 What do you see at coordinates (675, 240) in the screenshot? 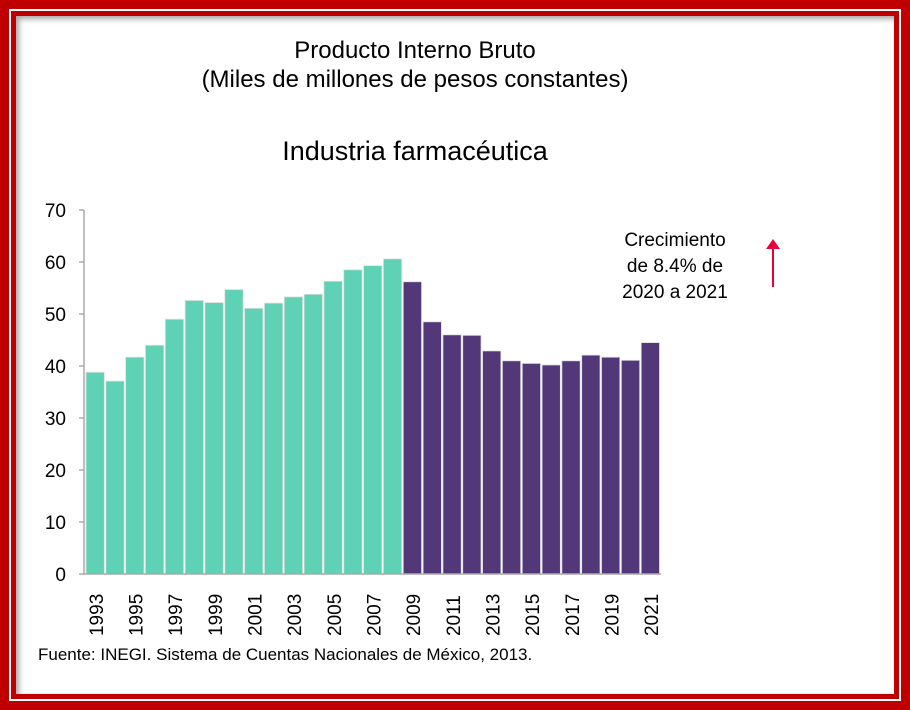
I see `annotation-line-1: Crecimiento` at bounding box center [675, 240].